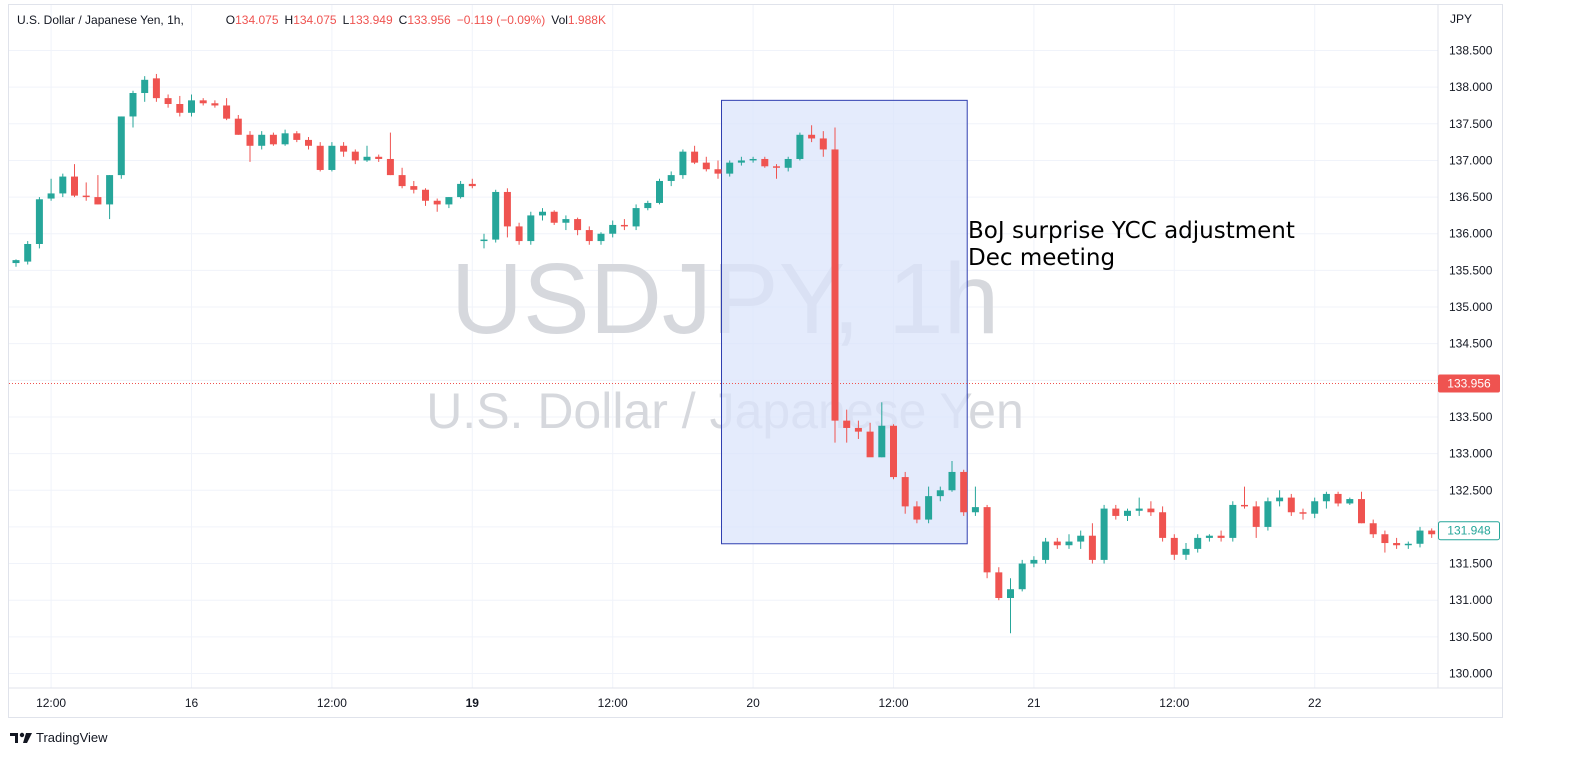  What do you see at coordinates (1131, 244) in the screenshot?
I see `annotation: BoJ surprise YCC adjustment Dec meeting` at bounding box center [1131, 244].